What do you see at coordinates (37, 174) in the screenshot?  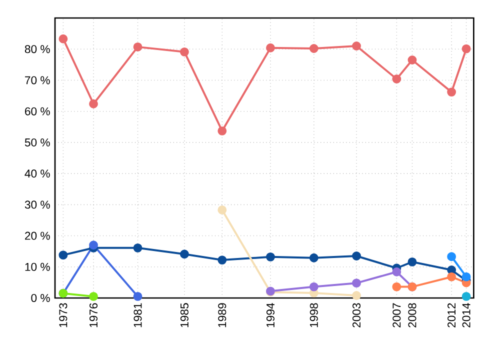 I see `y-tick-label: 40 %` at bounding box center [37, 174].